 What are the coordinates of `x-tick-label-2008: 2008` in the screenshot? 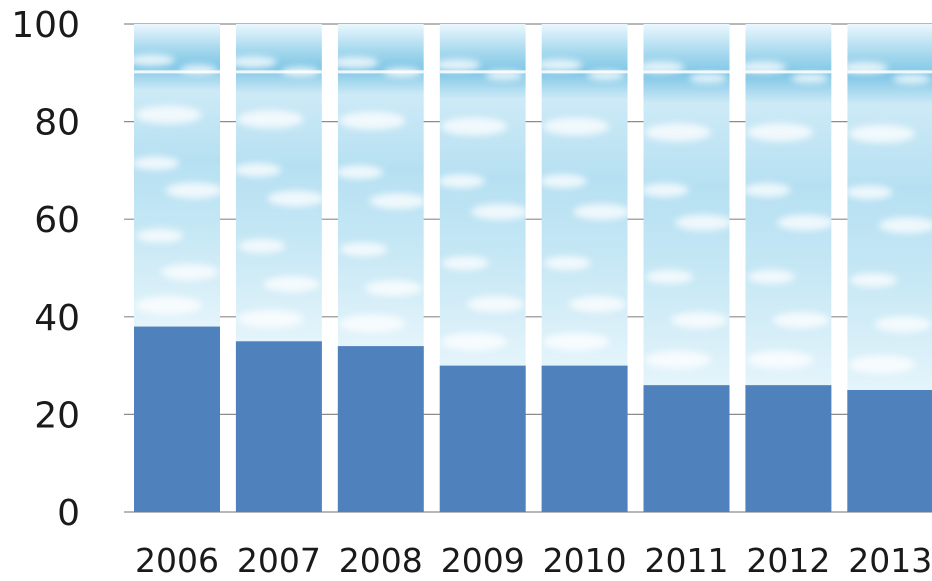 It's located at (381, 560).